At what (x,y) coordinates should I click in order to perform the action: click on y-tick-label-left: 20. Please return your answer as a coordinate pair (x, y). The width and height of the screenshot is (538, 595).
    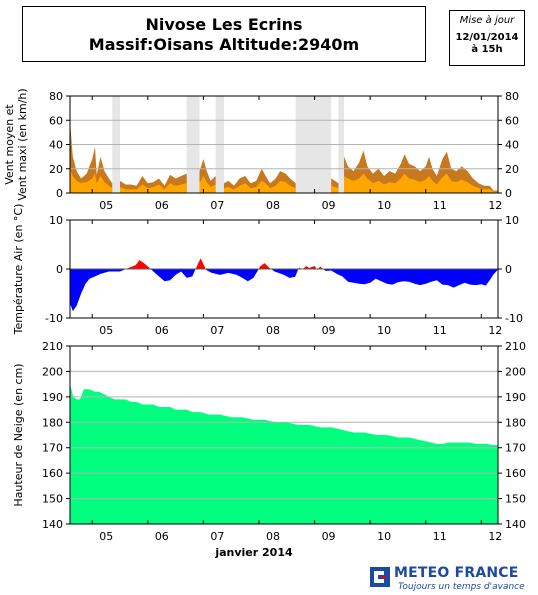
    Looking at the image, I should click on (56, 169).